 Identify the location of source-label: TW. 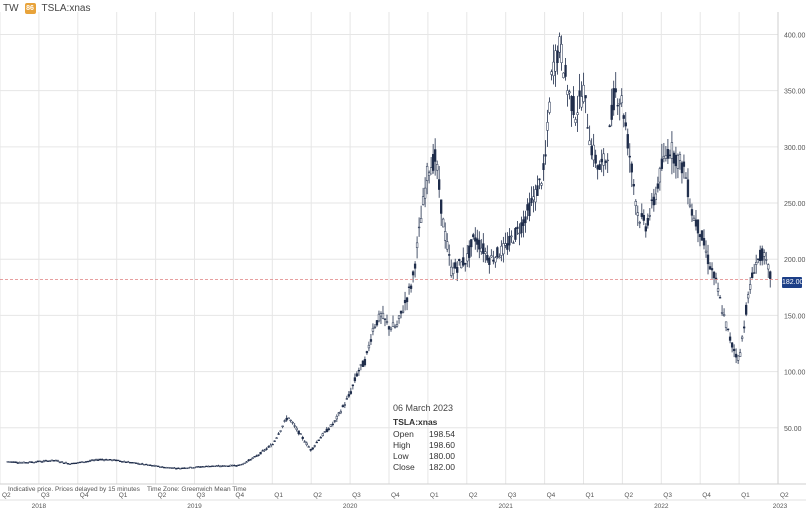
(11, 8).